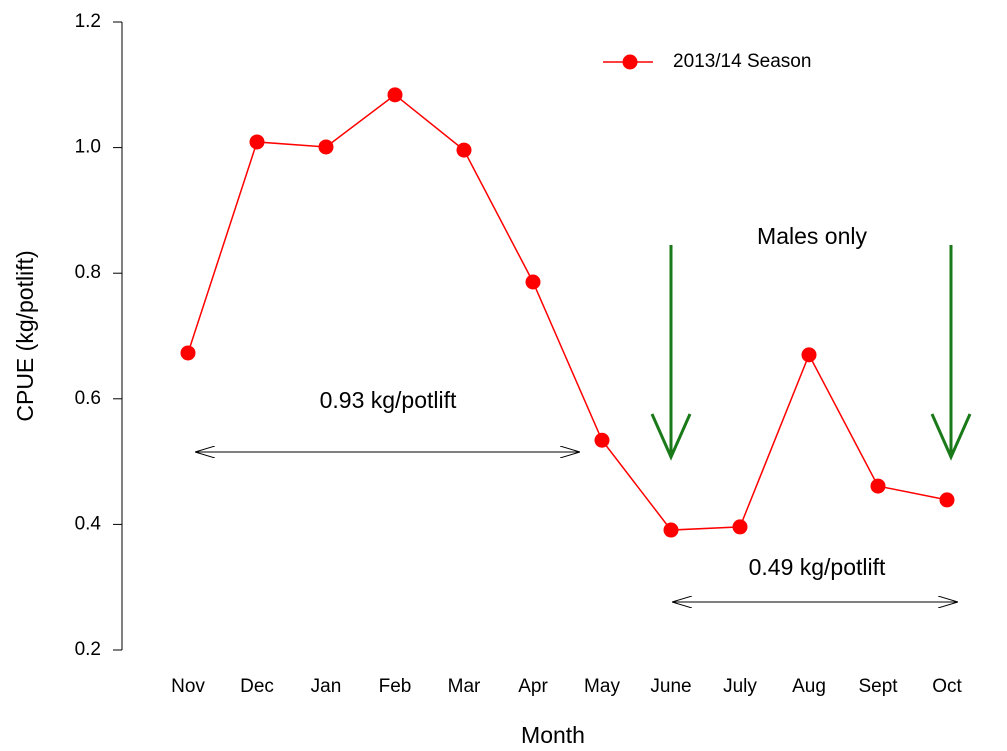 The width and height of the screenshot is (1007, 751). I want to click on x-tick-label: Feb, so click(395, 686).